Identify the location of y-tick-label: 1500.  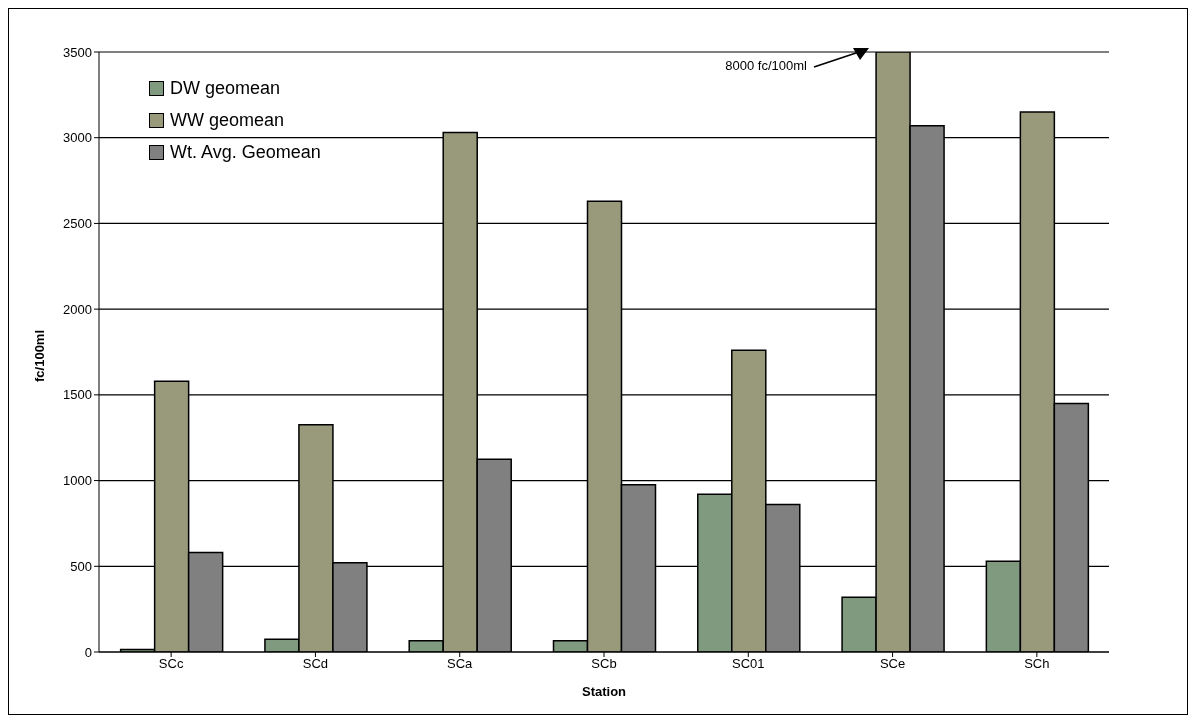
(77, 395).